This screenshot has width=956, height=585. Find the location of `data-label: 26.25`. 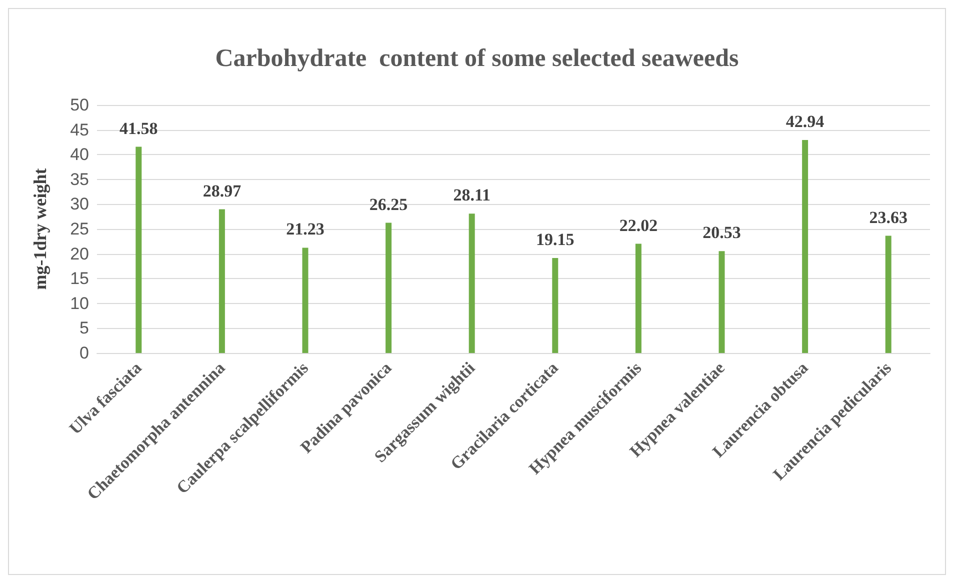

data-label: 26.25 is located at coordinates (388, 204).